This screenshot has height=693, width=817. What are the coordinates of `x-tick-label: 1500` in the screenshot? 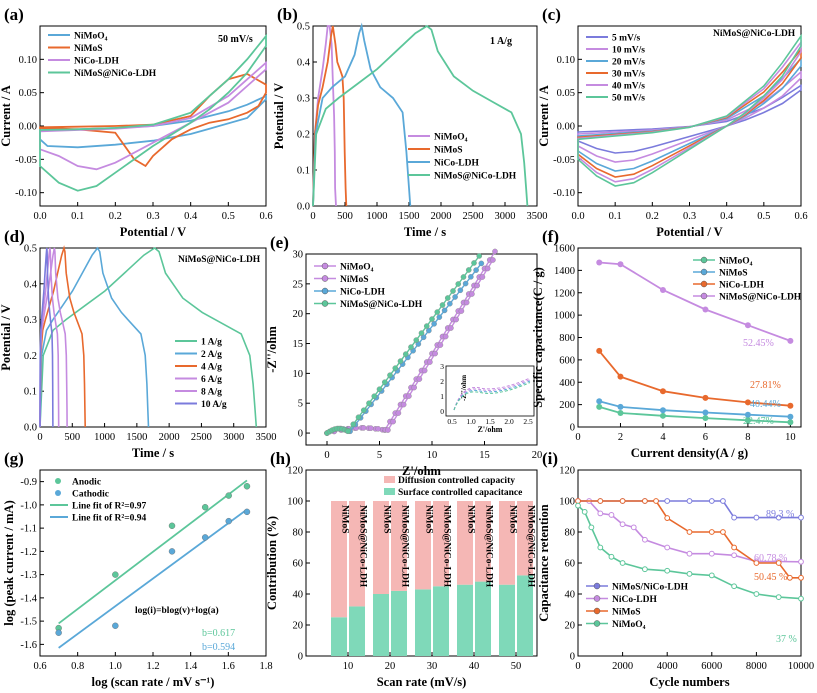 It's located at (409, 216).